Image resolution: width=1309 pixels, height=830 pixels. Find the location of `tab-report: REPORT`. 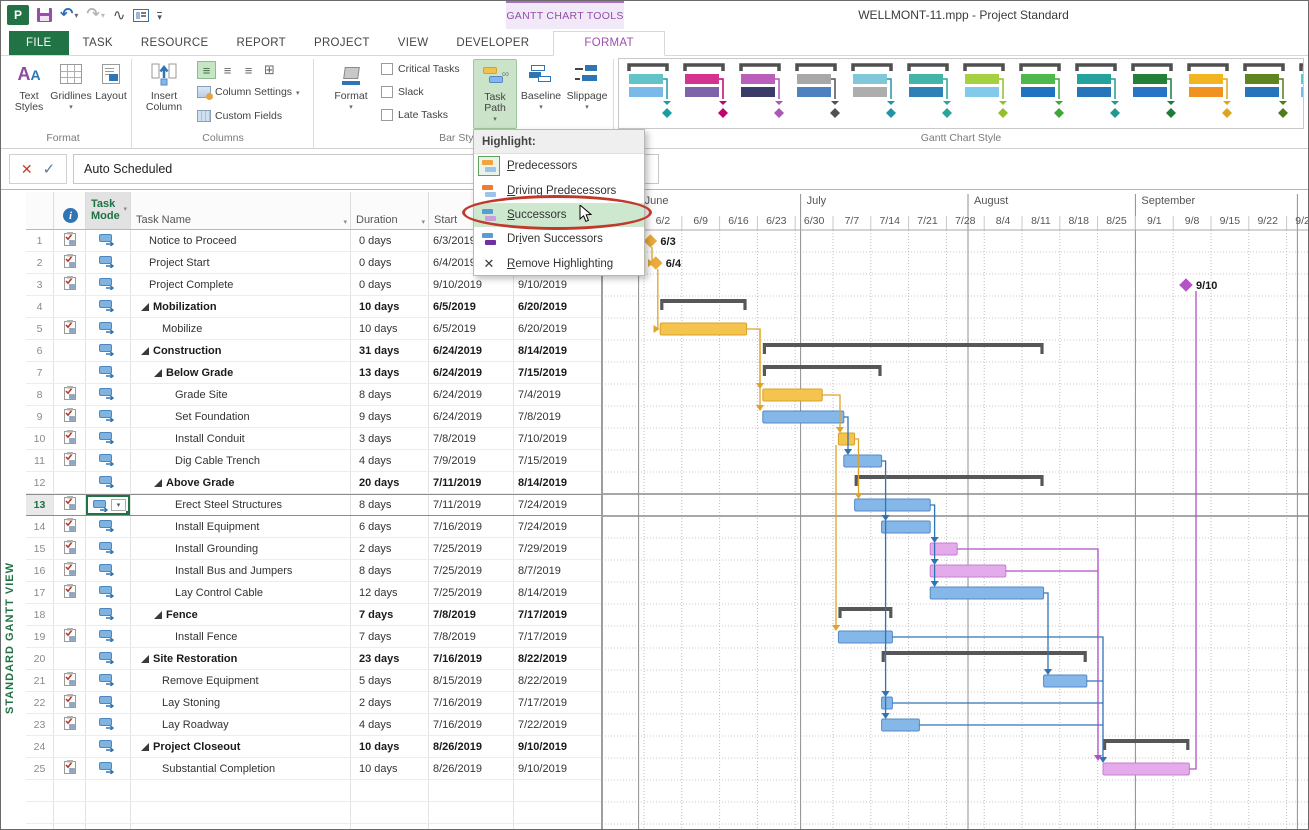

tab-report: REPORT is located at coordinates (261, 43).